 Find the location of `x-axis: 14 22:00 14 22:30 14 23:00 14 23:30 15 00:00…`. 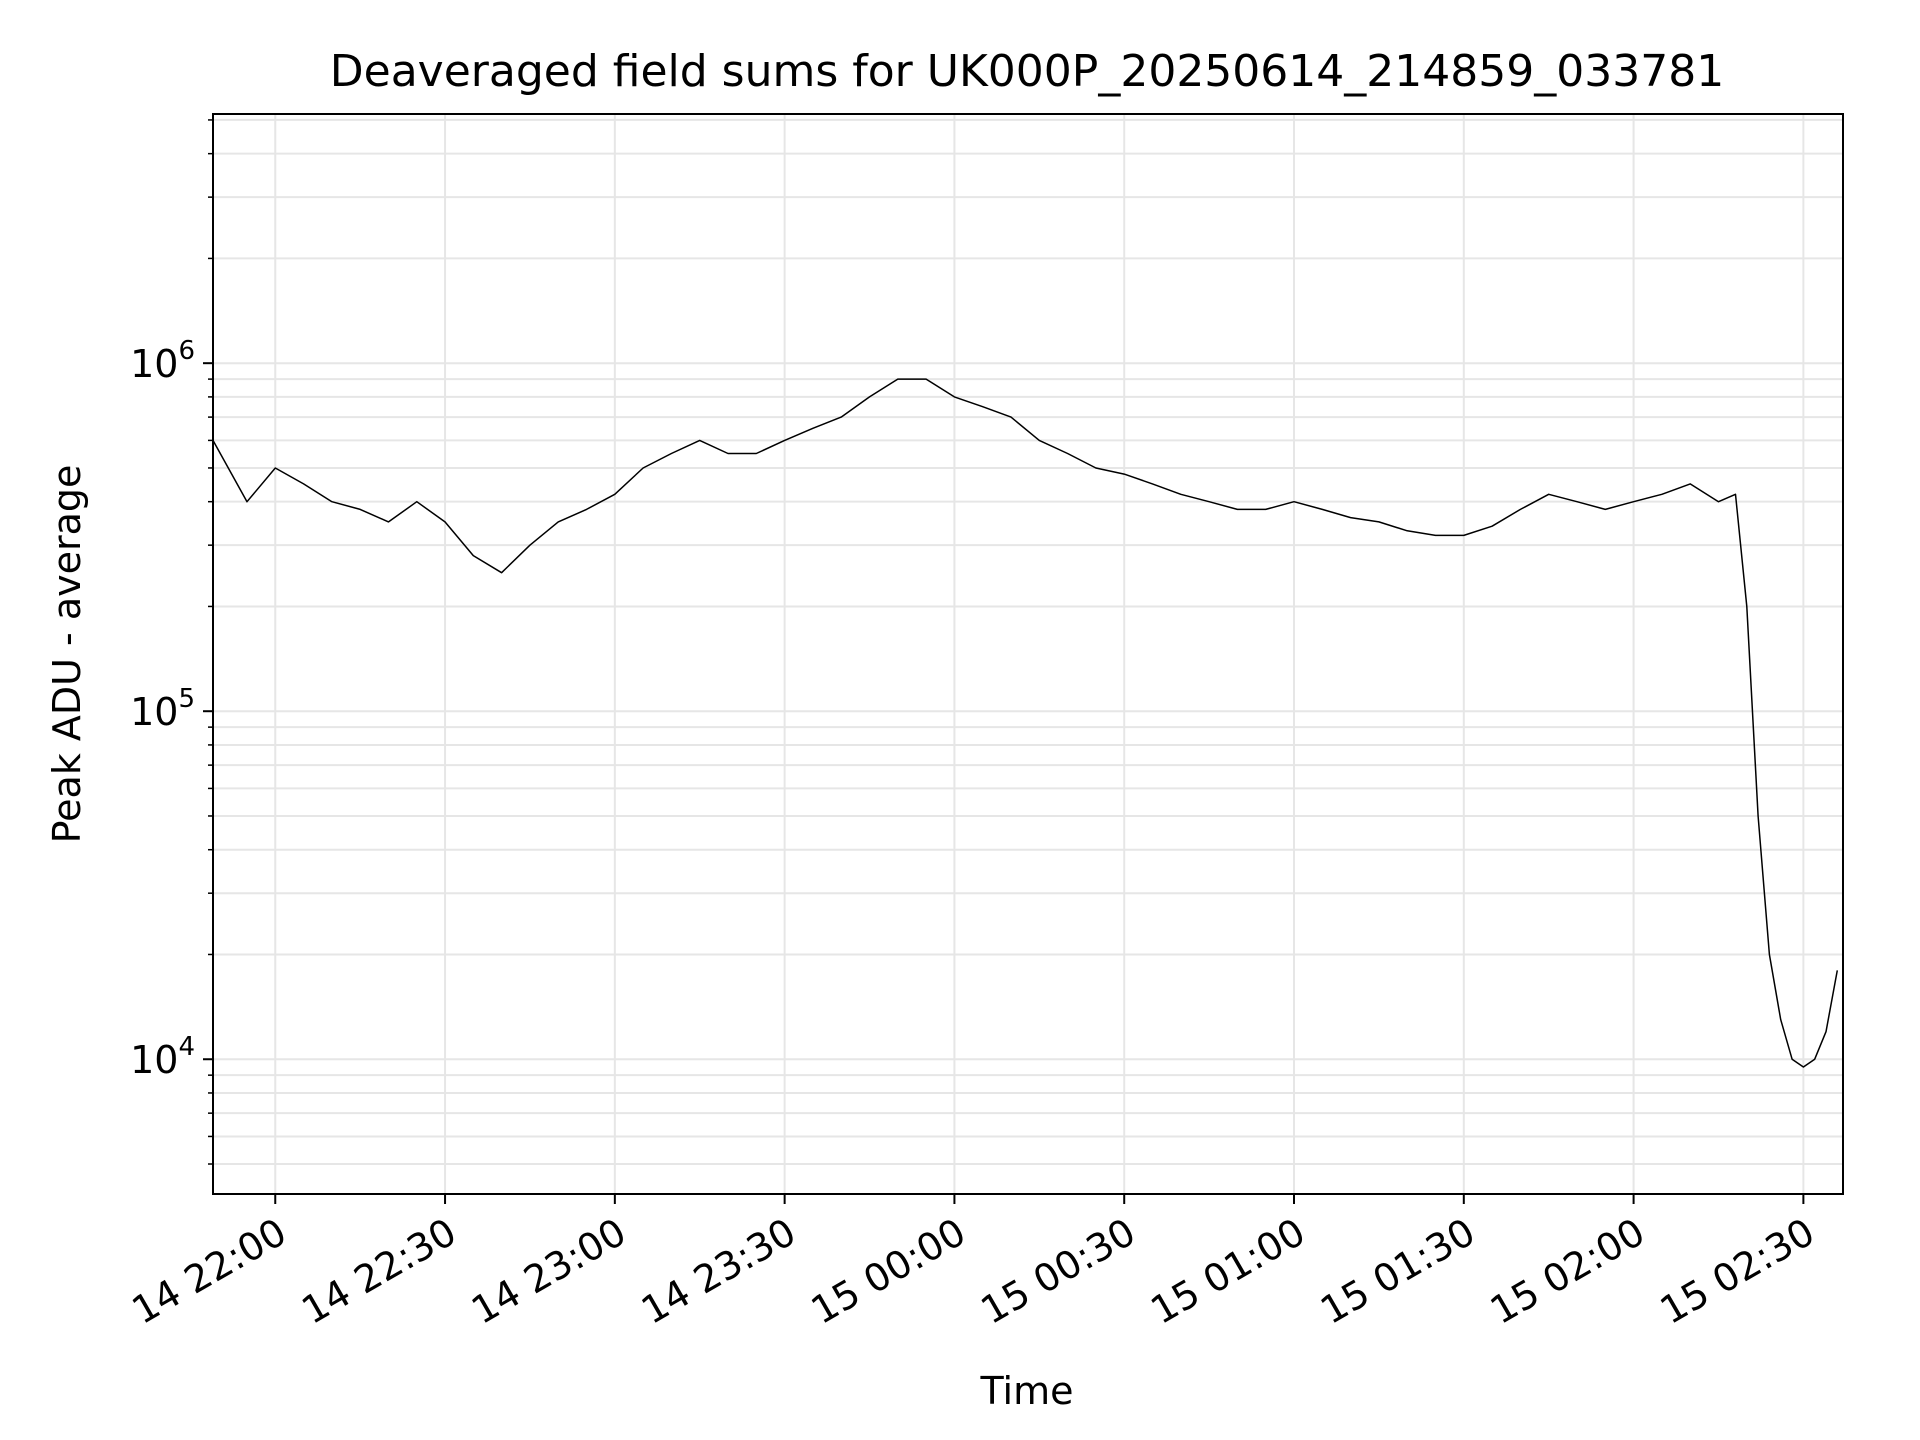

x-axis: 14 22:00 14 22:30 14 23:00 14 23:30 15 00:00… is located at coordinates (973, 1263).